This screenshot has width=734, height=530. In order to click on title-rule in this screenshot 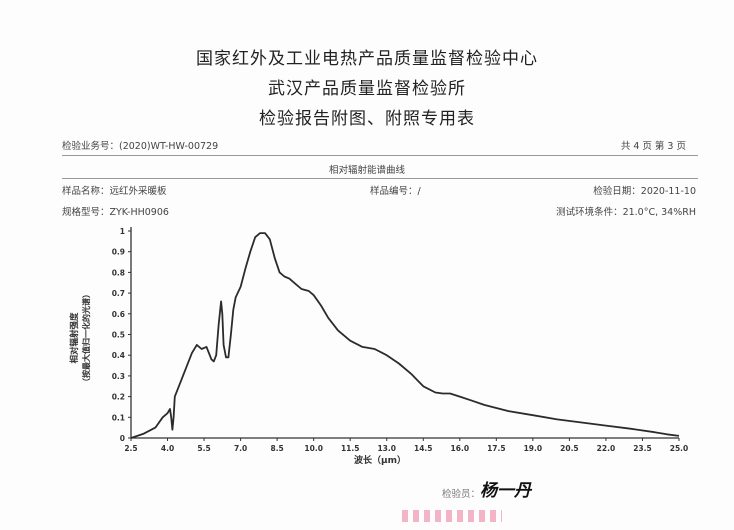, I will do `click(380, 178)`.